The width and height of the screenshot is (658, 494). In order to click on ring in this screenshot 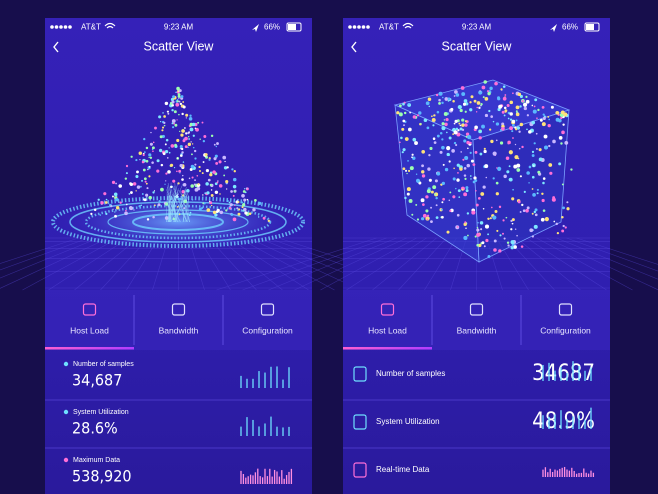, I will do `click(178, 222)`.